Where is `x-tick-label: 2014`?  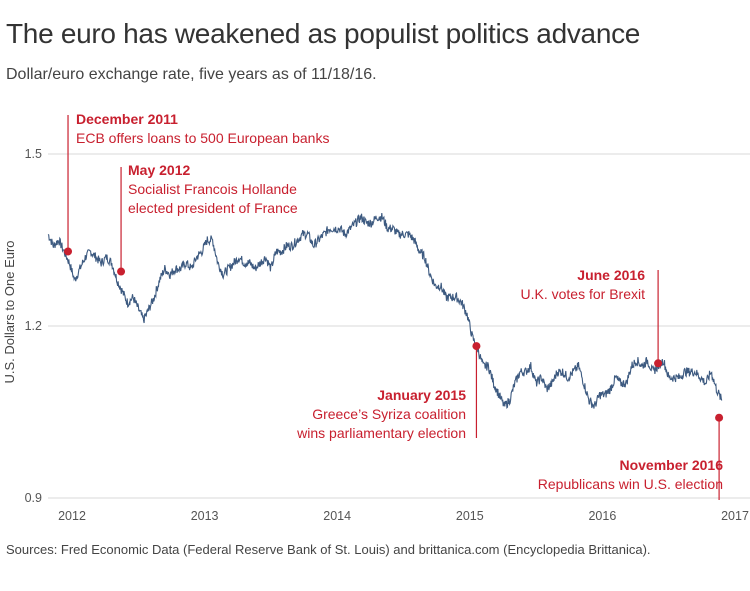 x-tick-label: 2014 is located at coordinates (337, 516).